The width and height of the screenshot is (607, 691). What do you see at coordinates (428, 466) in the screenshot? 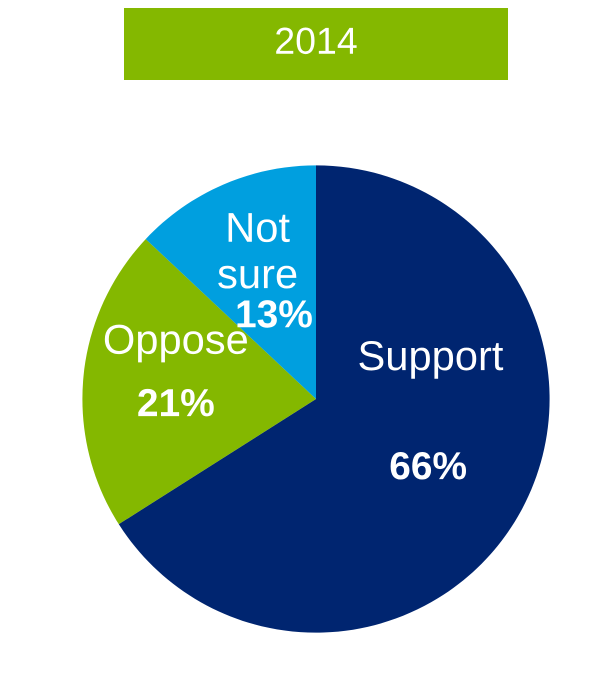
I see `data-label: 66%` at bounding box center [428, 466].